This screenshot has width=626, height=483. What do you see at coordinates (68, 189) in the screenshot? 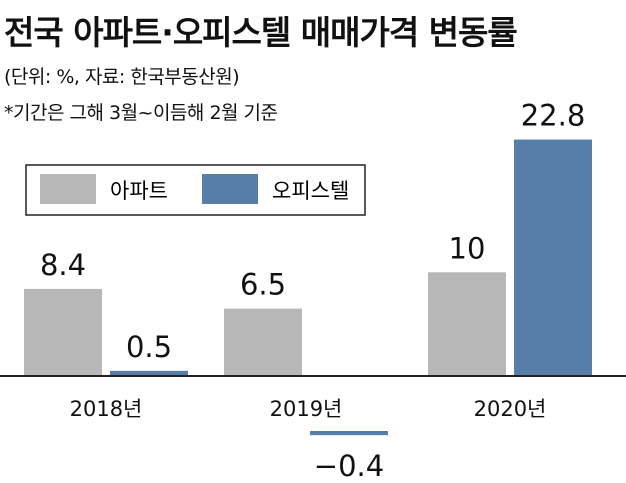
I see `legend-swatch-apartment` at bounding box center [68, 189].